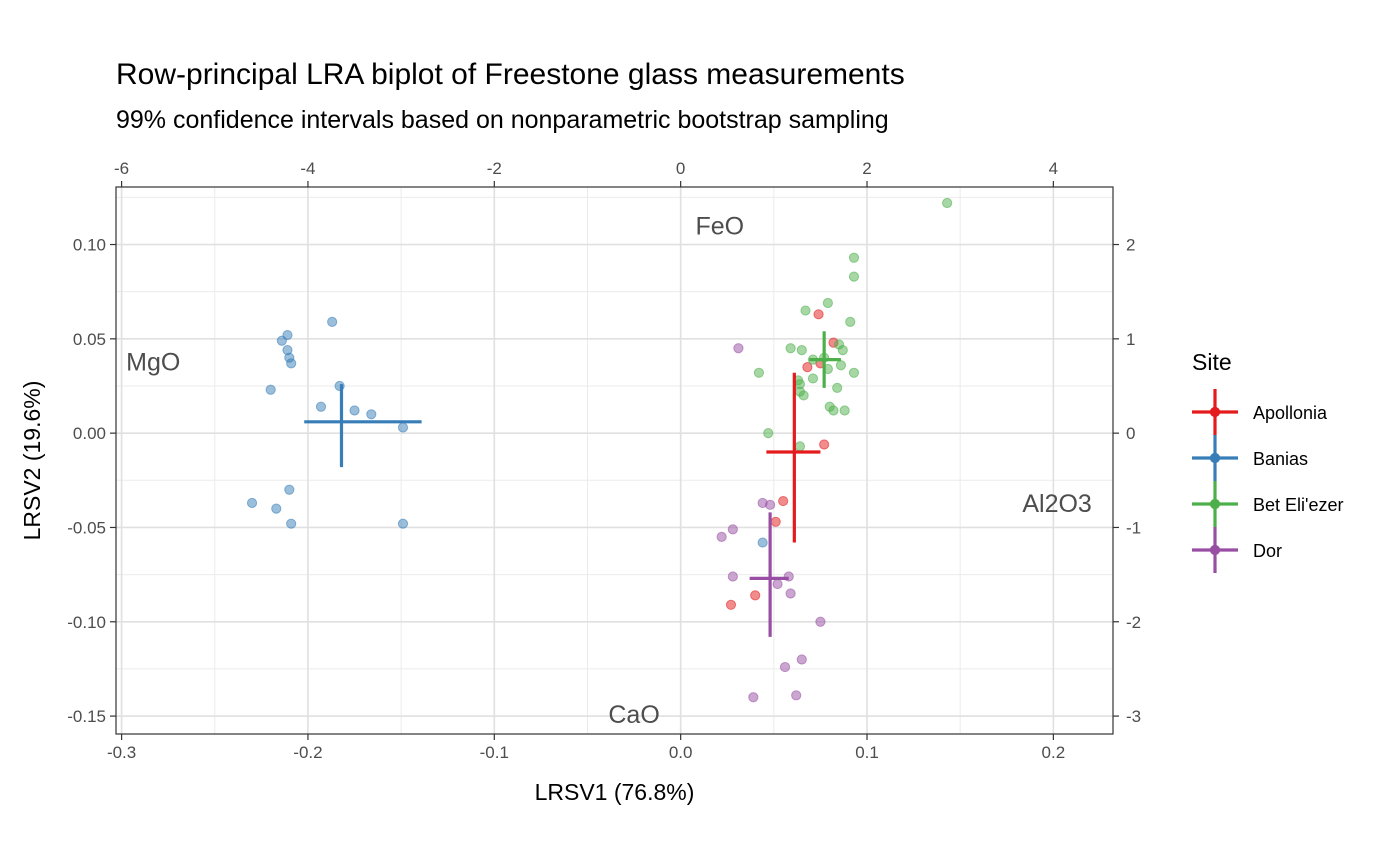  What do you see at coordinates (866, 168) in the screenshot?
I see `x2-tick-label: 2` at bounding box center [866, 168].